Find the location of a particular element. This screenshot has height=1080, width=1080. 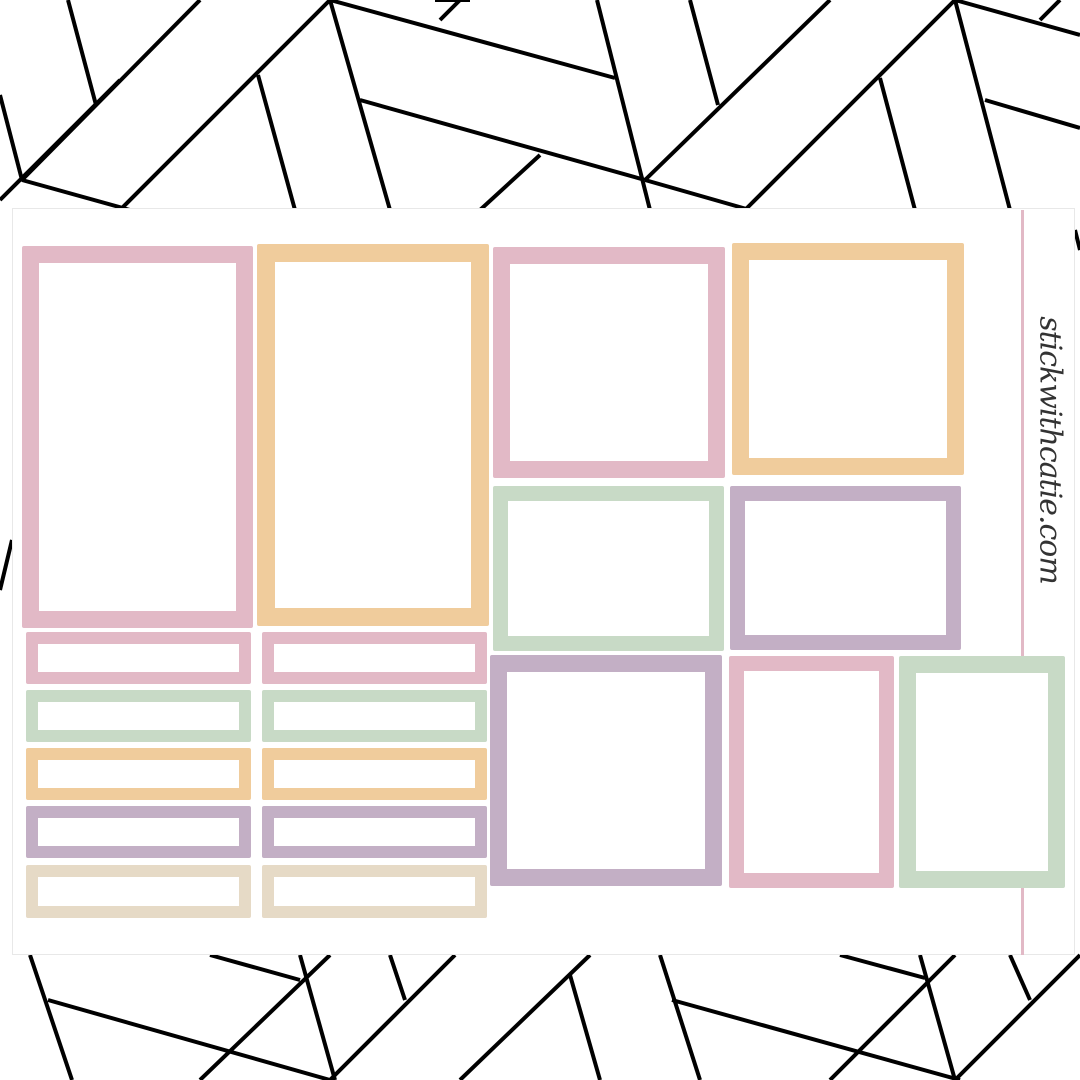

square-frame-sticker-orange is located at coordinates (848, 359).